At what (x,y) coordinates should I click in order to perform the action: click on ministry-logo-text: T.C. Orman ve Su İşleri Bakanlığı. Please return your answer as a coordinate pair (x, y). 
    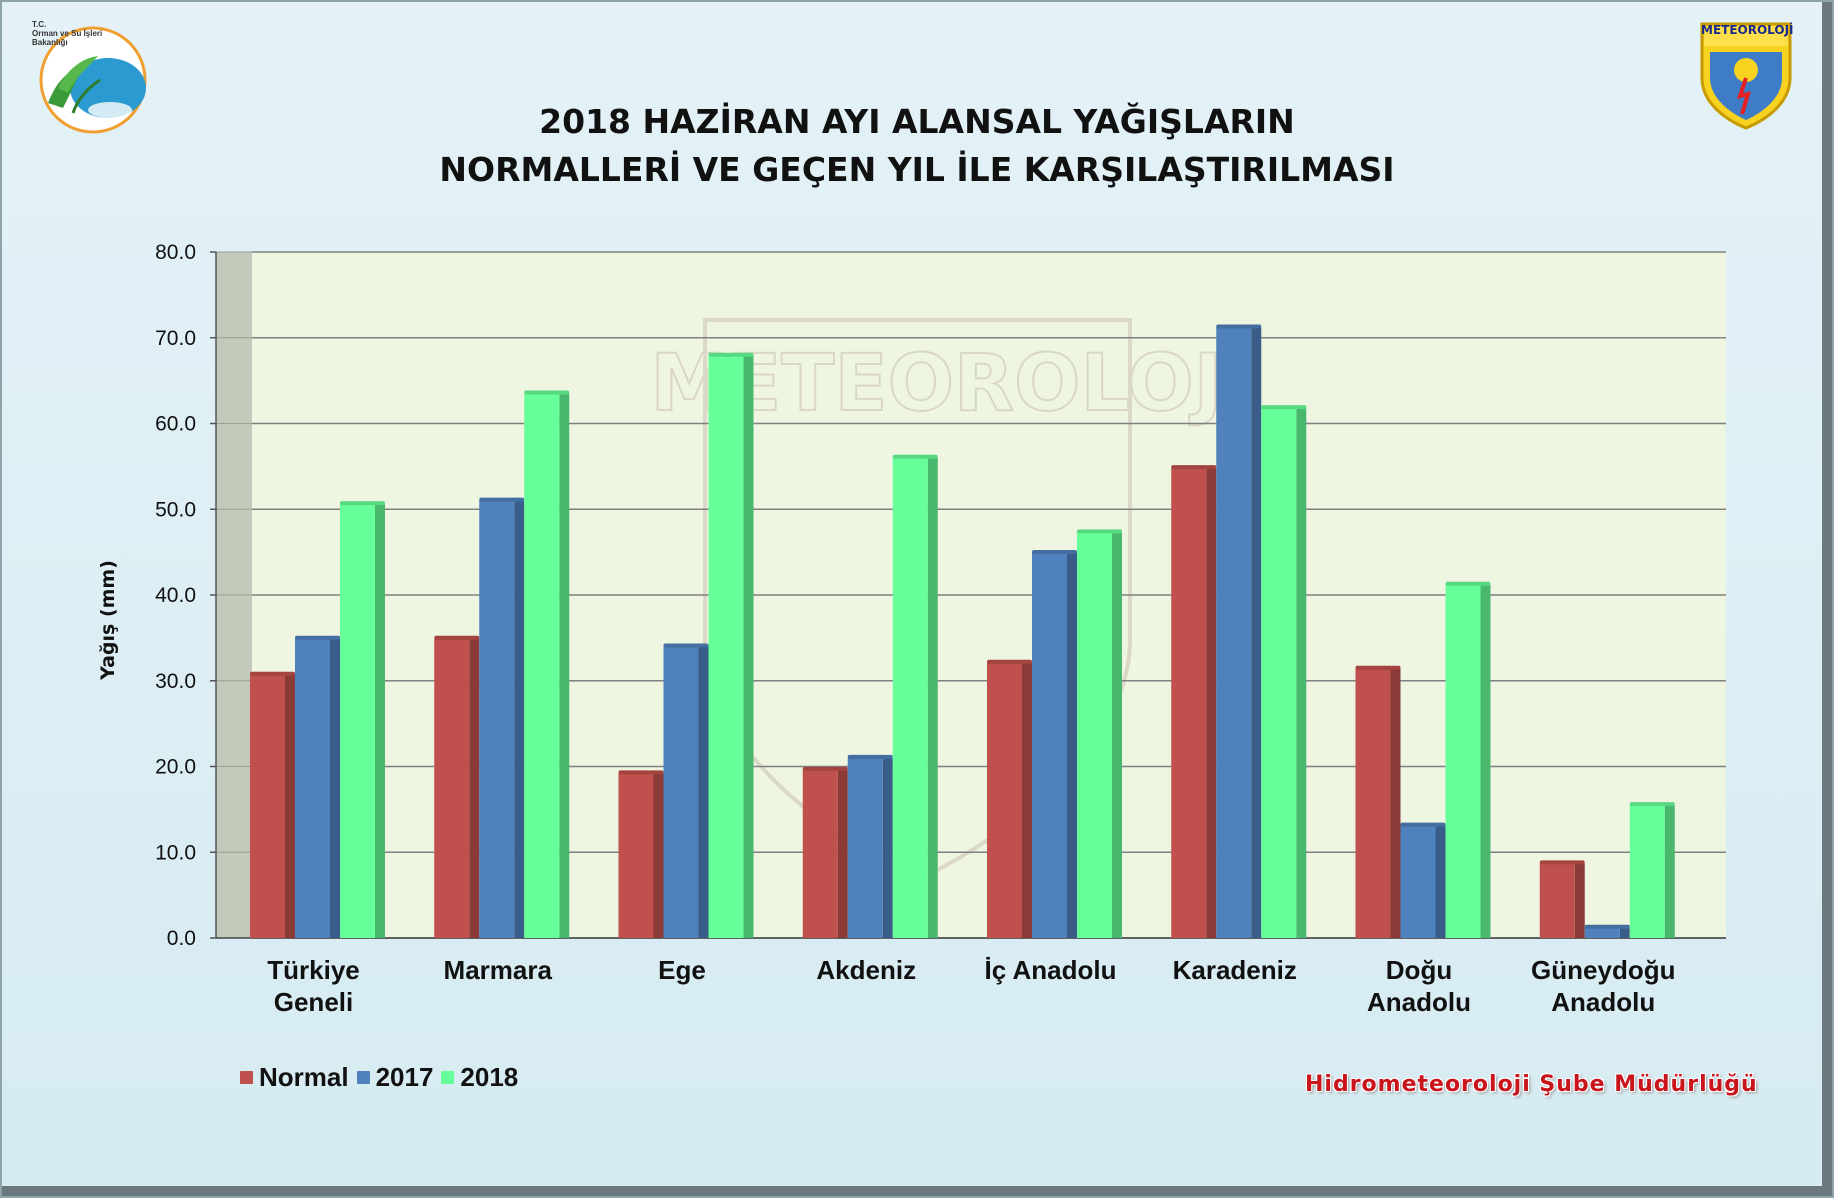
    Looking at the image, I should click on (67, 33).